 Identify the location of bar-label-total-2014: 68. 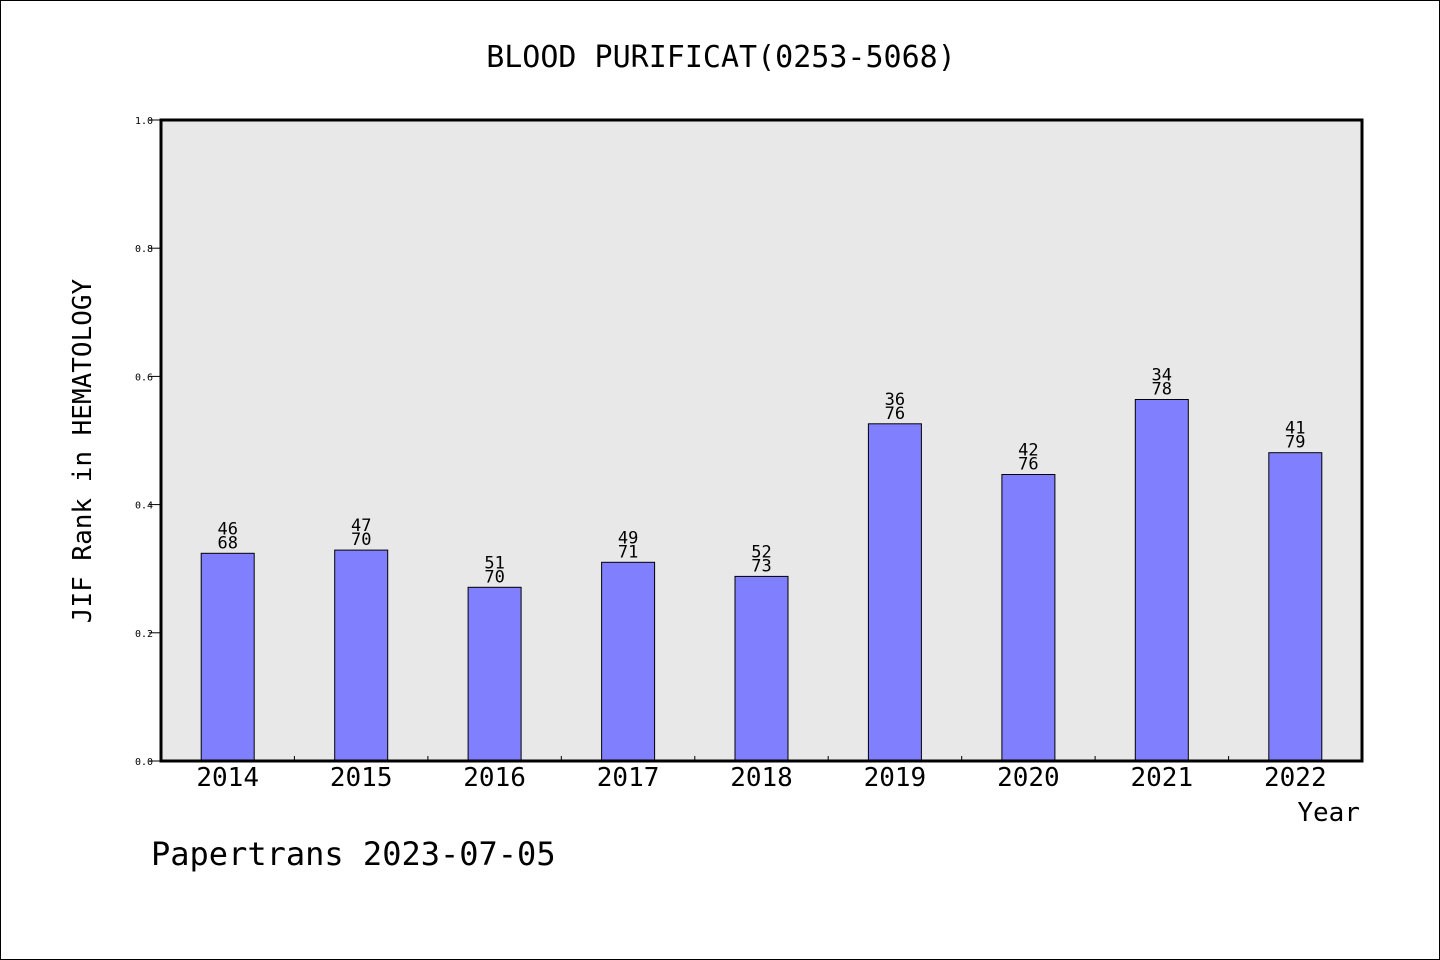
(227, 543).